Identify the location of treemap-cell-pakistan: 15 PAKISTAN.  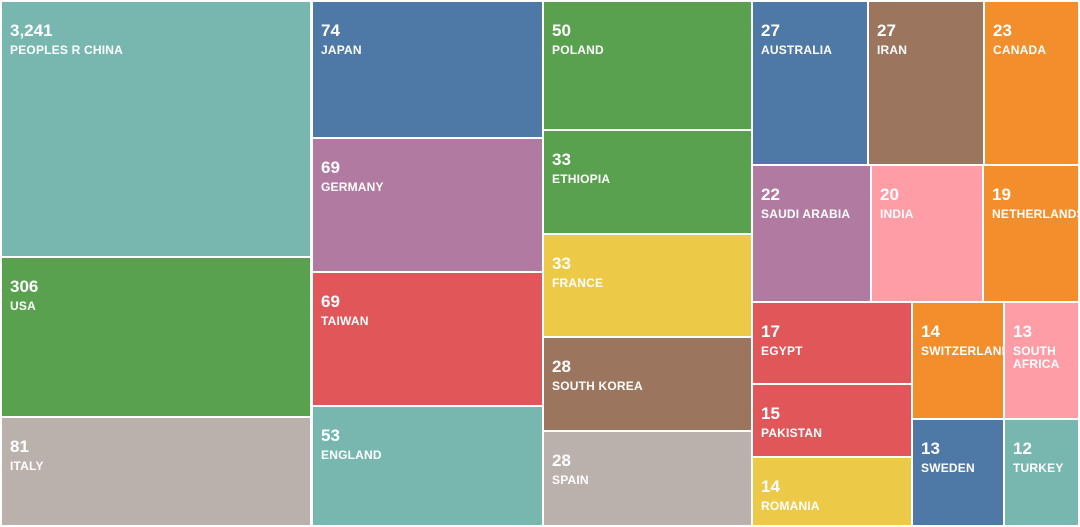
(832, 420).